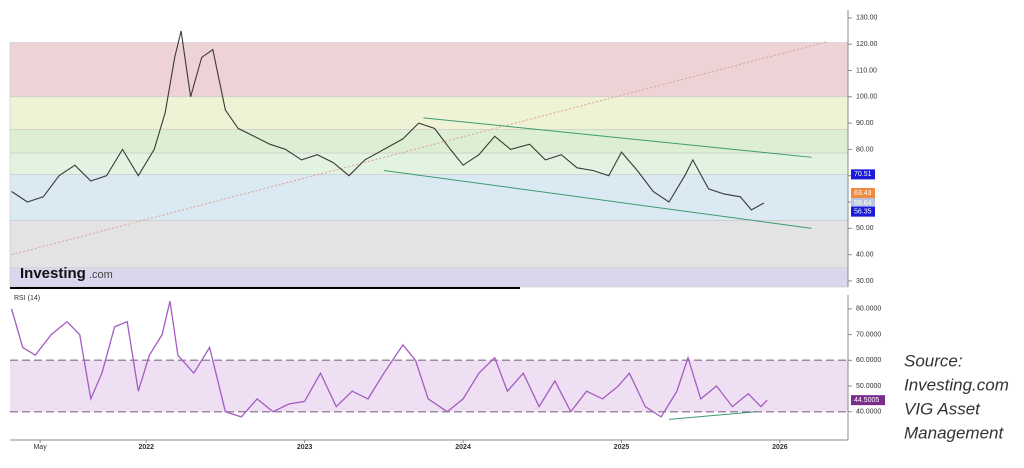  I want to click on source-line: VIG Asset, so click(942, 408).